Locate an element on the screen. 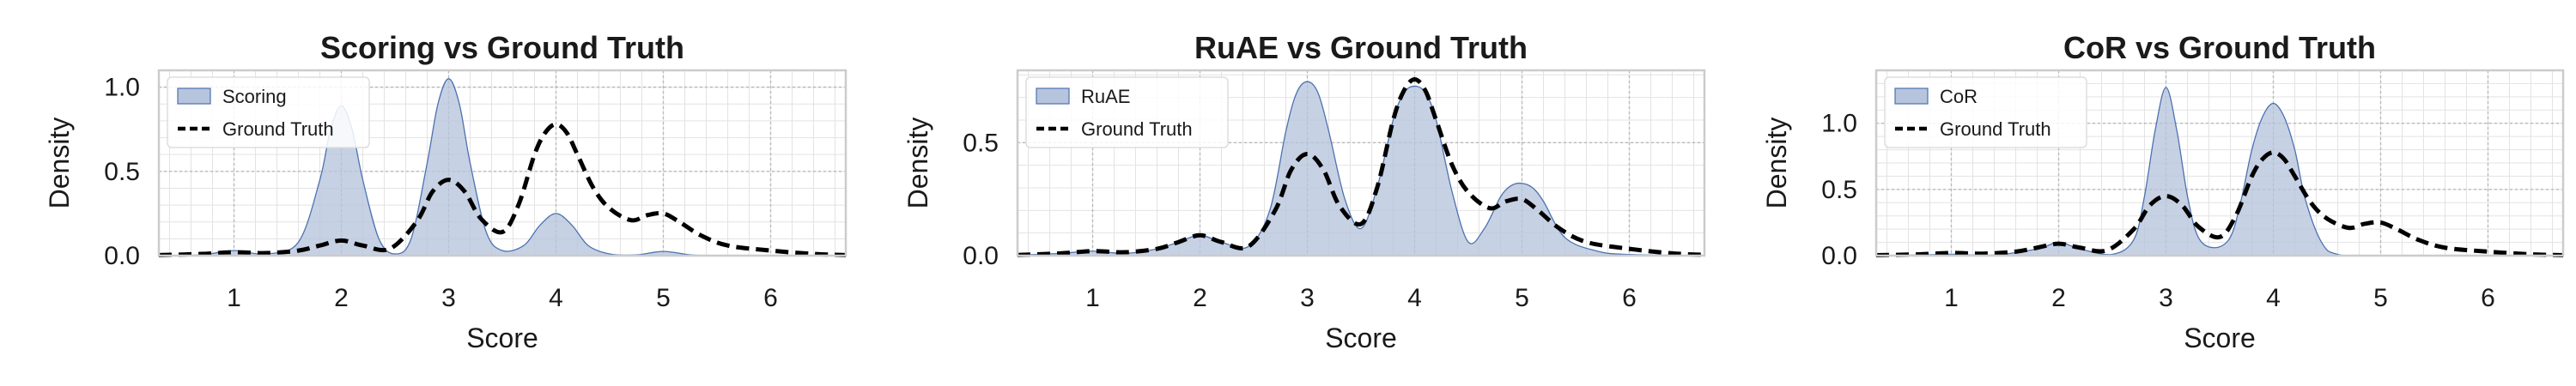 This screenshot has height=386, width=2576. legend: RuAE Ground Truth is located at coordinates (1127, 112).